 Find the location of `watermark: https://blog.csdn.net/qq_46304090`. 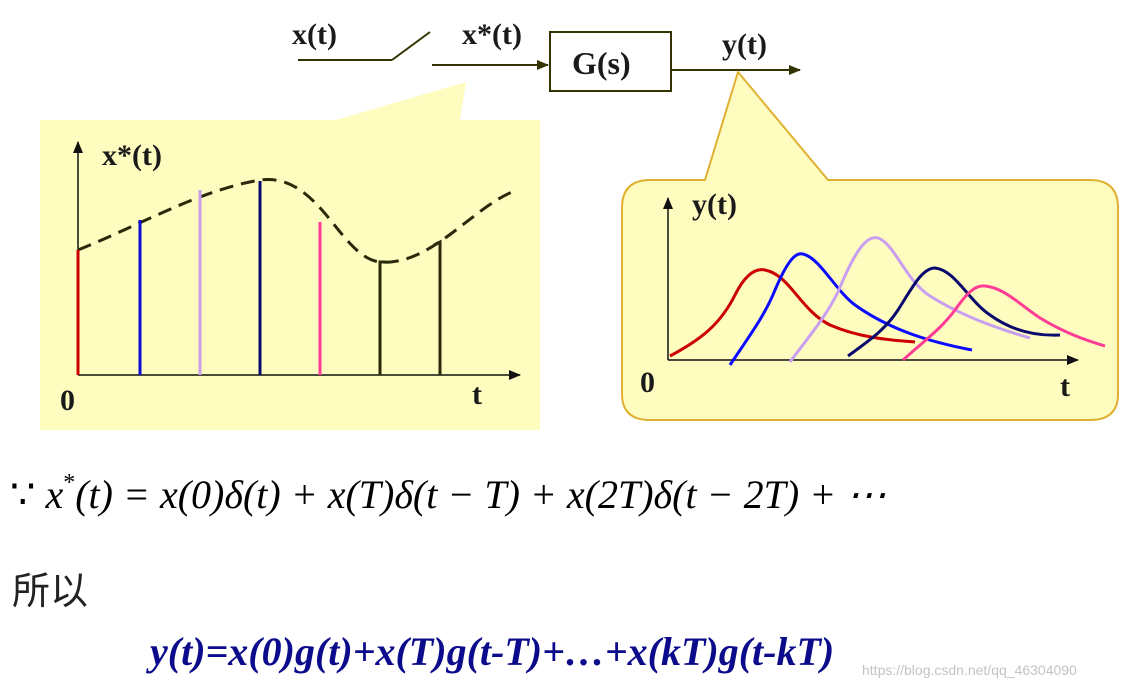

watermark: https://blog.csdn.net/qq_46304090 is located at coordinates (969, 670).